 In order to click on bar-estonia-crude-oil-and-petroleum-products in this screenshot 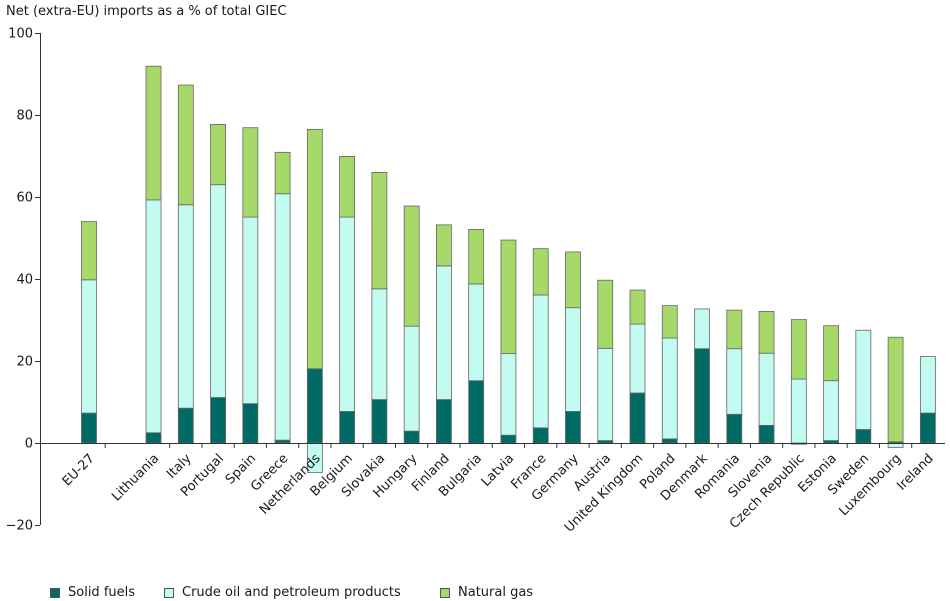, I will do `click(831, 410)`.